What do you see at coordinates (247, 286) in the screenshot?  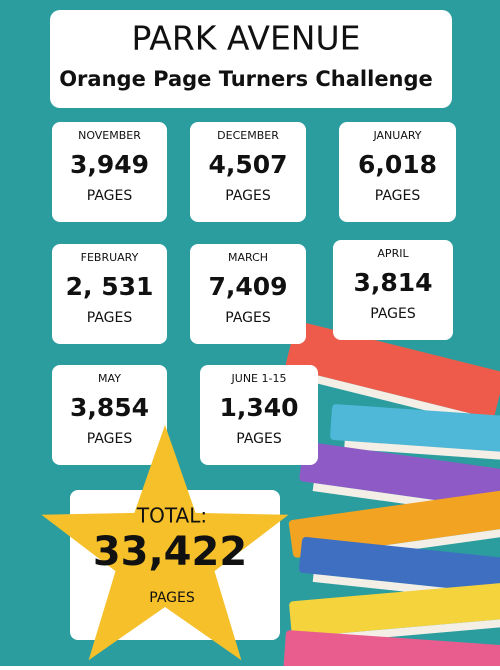 I see `month-pages: 7,409` at bounding box center [247, 286].